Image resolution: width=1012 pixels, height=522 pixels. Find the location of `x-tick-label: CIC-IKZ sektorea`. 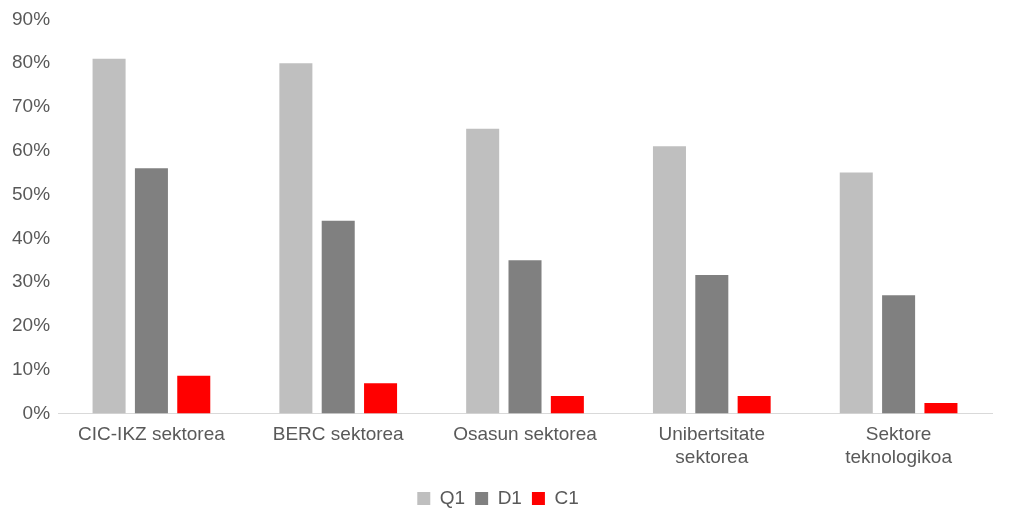

x-tick-label: CIC-IKZ sektorea is located at coordinates (152, 434).